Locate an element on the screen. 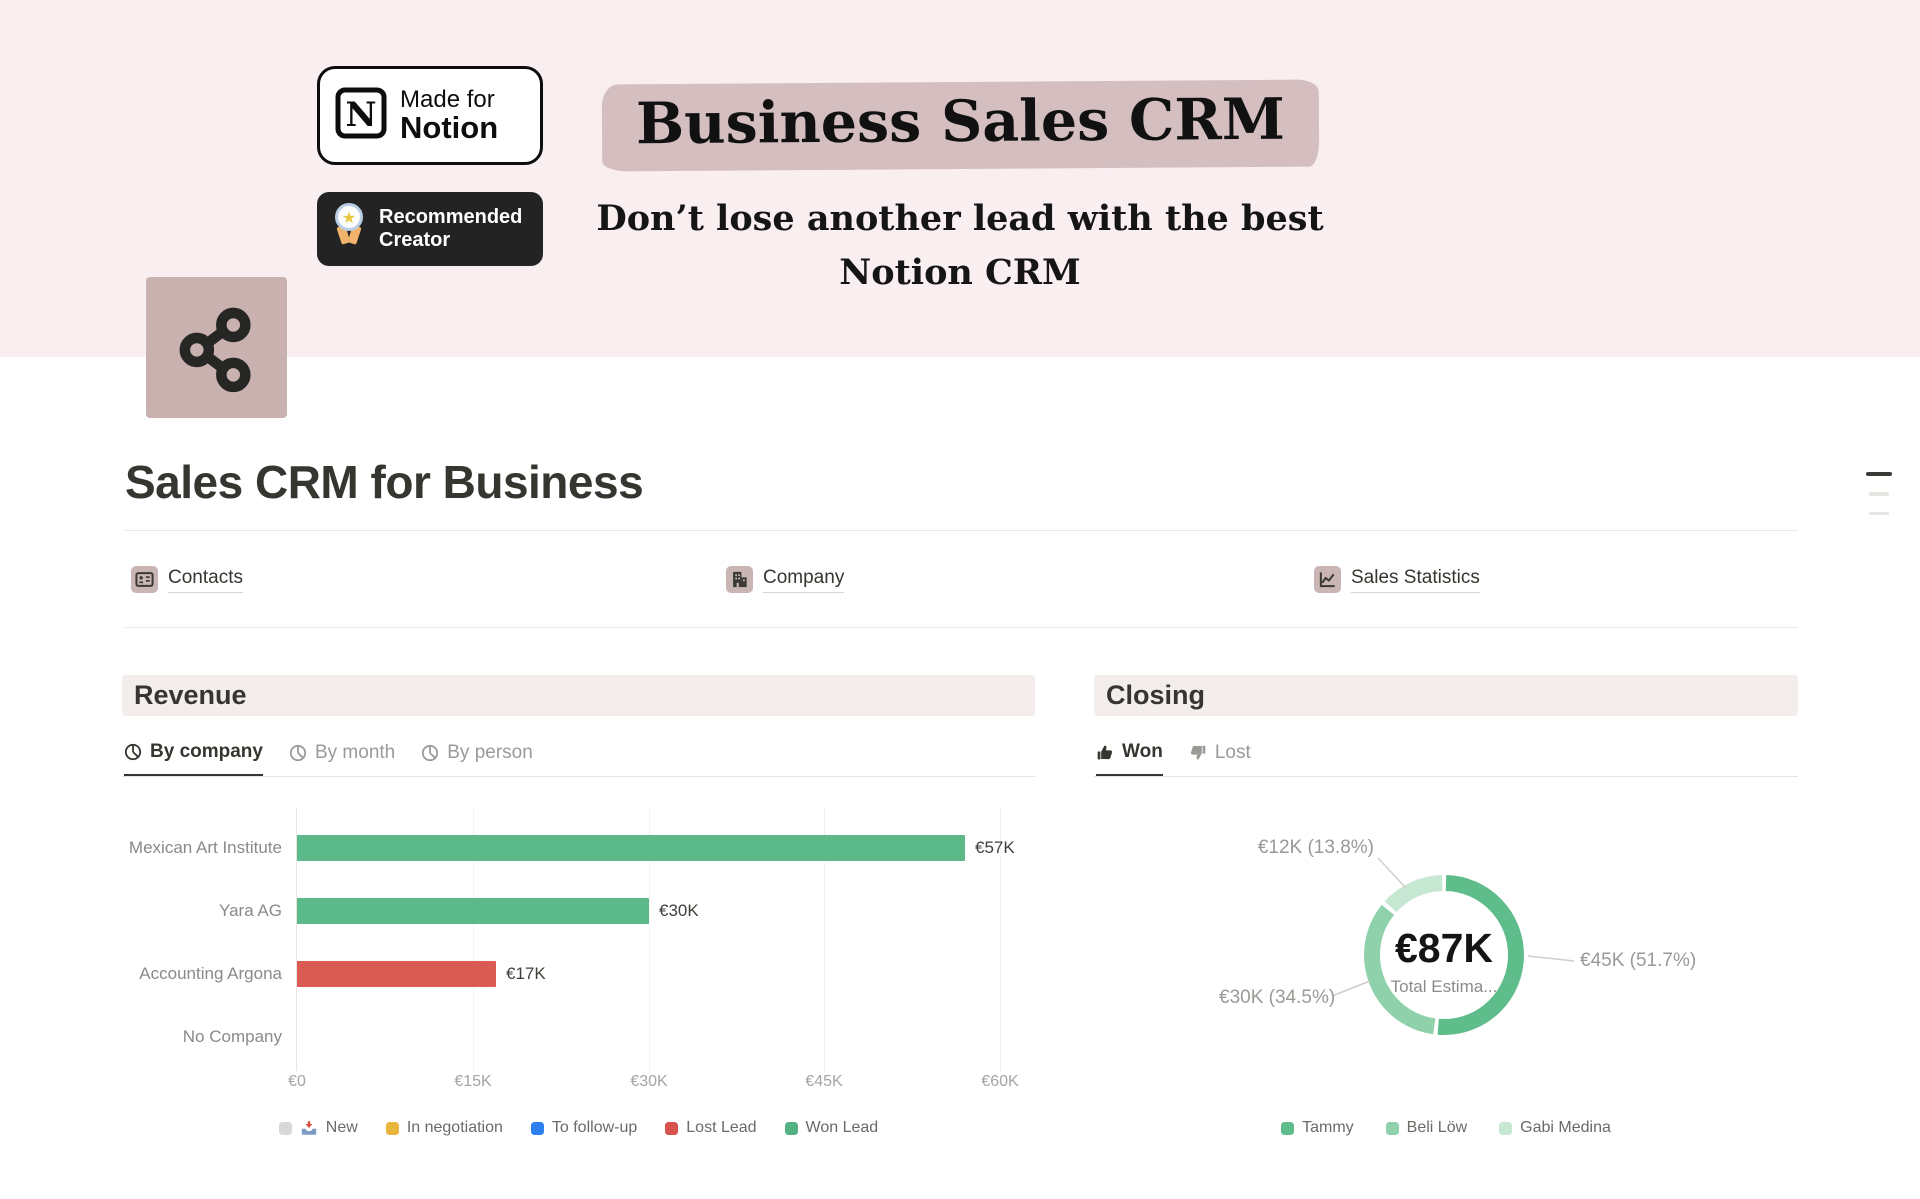 Image resolution: width=1920 pixels, height=1199 pixels. legend-item-tammy: Tammy is located at coordinates (1317, 1128).